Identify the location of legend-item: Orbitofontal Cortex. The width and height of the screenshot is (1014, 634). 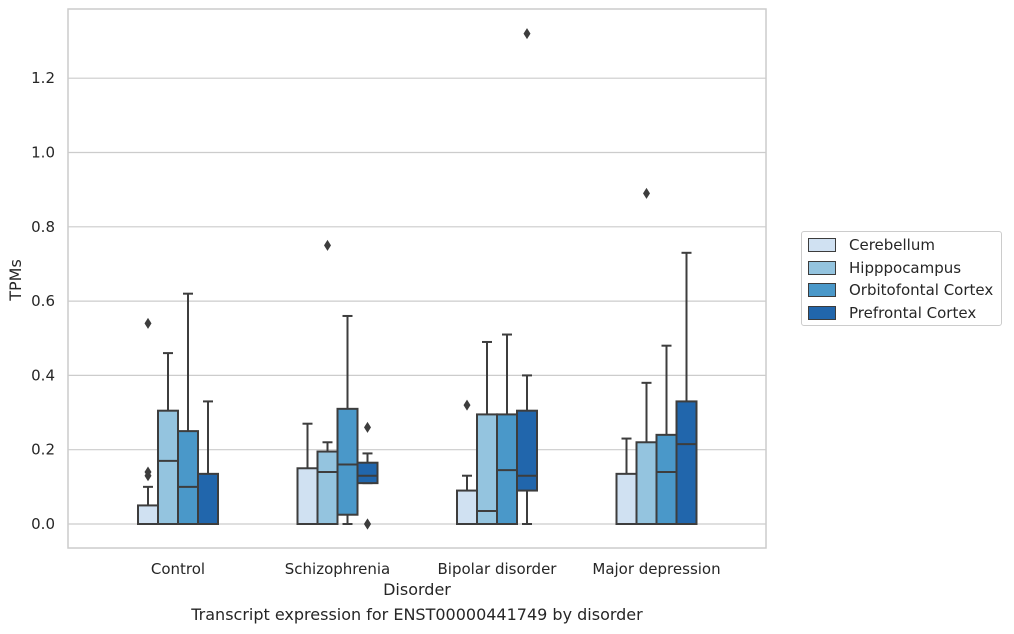
(900, 290).